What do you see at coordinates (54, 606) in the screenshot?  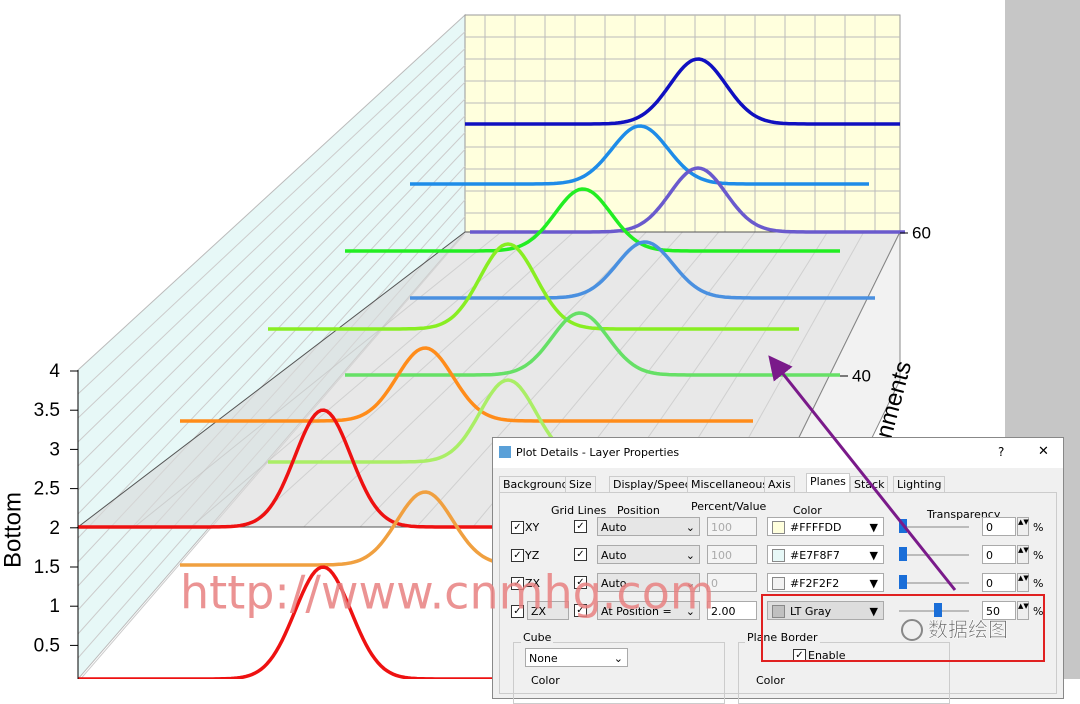 I see `y-tick-label: 1` at bounding box center [54, 606].